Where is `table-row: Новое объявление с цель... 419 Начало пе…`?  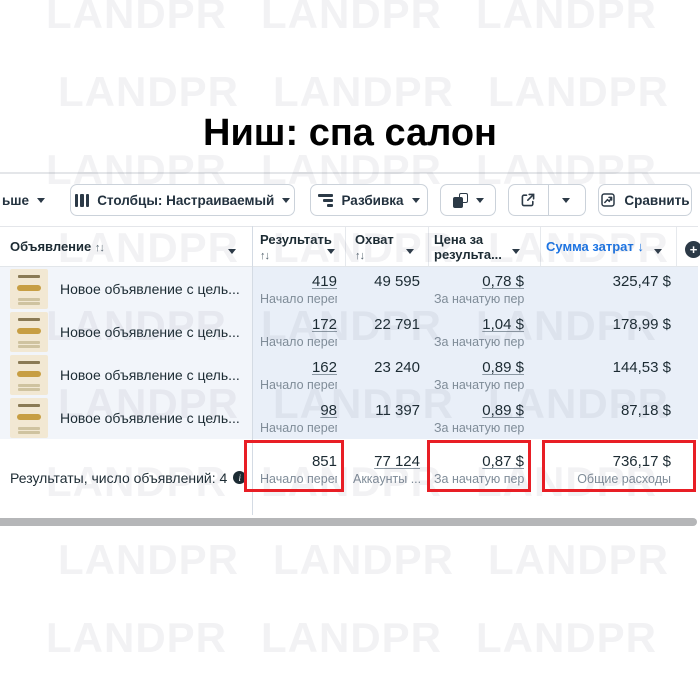
table-row: Новое объявление с цель... 419 Начало пе… is located at coordinates (349, 288).